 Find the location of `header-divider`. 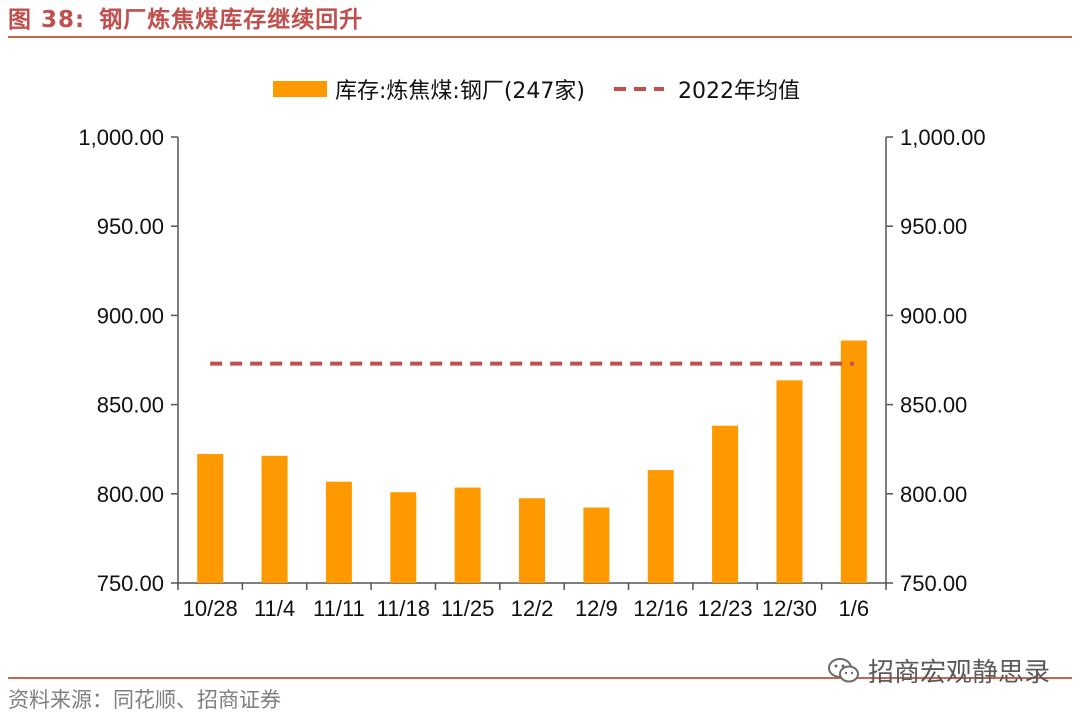

header-divider is located at coordinates (540, 37).